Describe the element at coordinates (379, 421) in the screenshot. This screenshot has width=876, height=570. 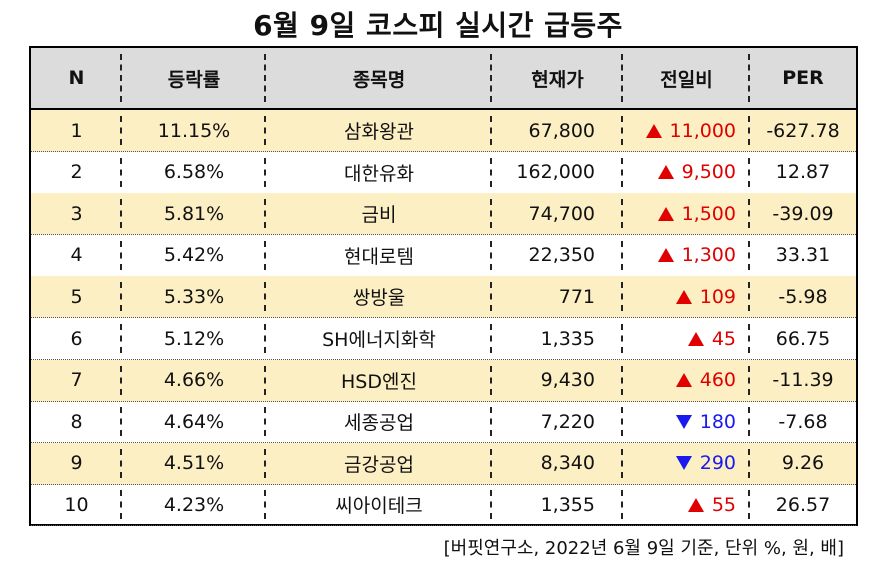
I see `cell-name: 세종공업` at that location.